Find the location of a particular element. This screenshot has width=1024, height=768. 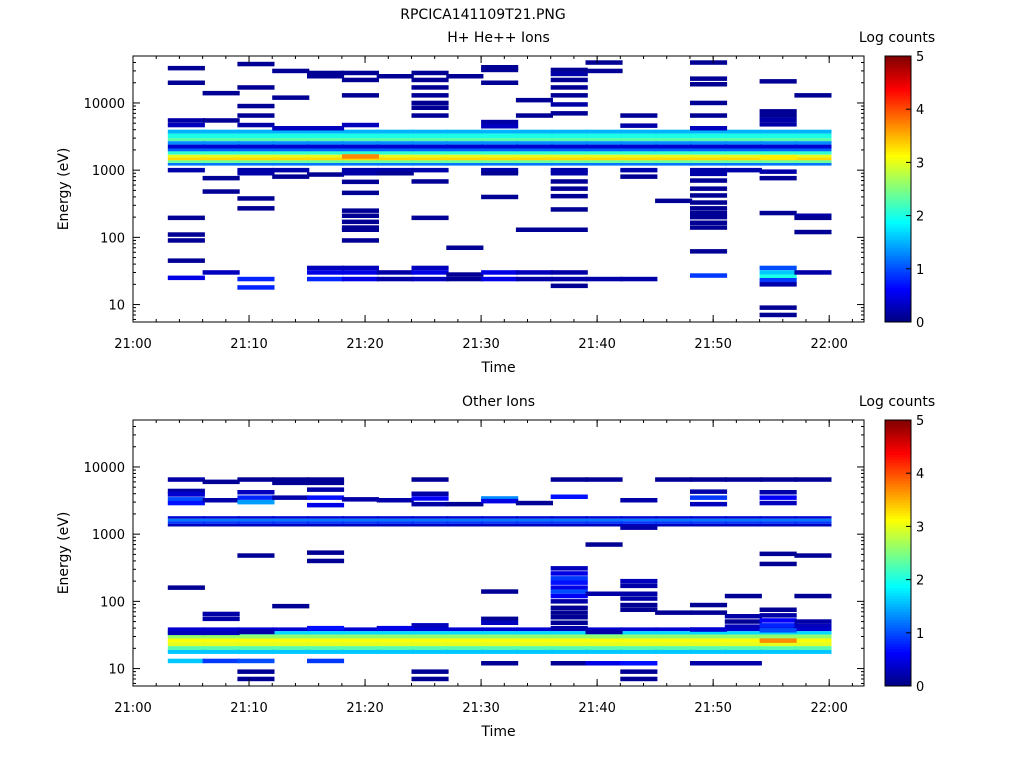

colorbar-tick-label: 3 is located at coordinates (920, 163).